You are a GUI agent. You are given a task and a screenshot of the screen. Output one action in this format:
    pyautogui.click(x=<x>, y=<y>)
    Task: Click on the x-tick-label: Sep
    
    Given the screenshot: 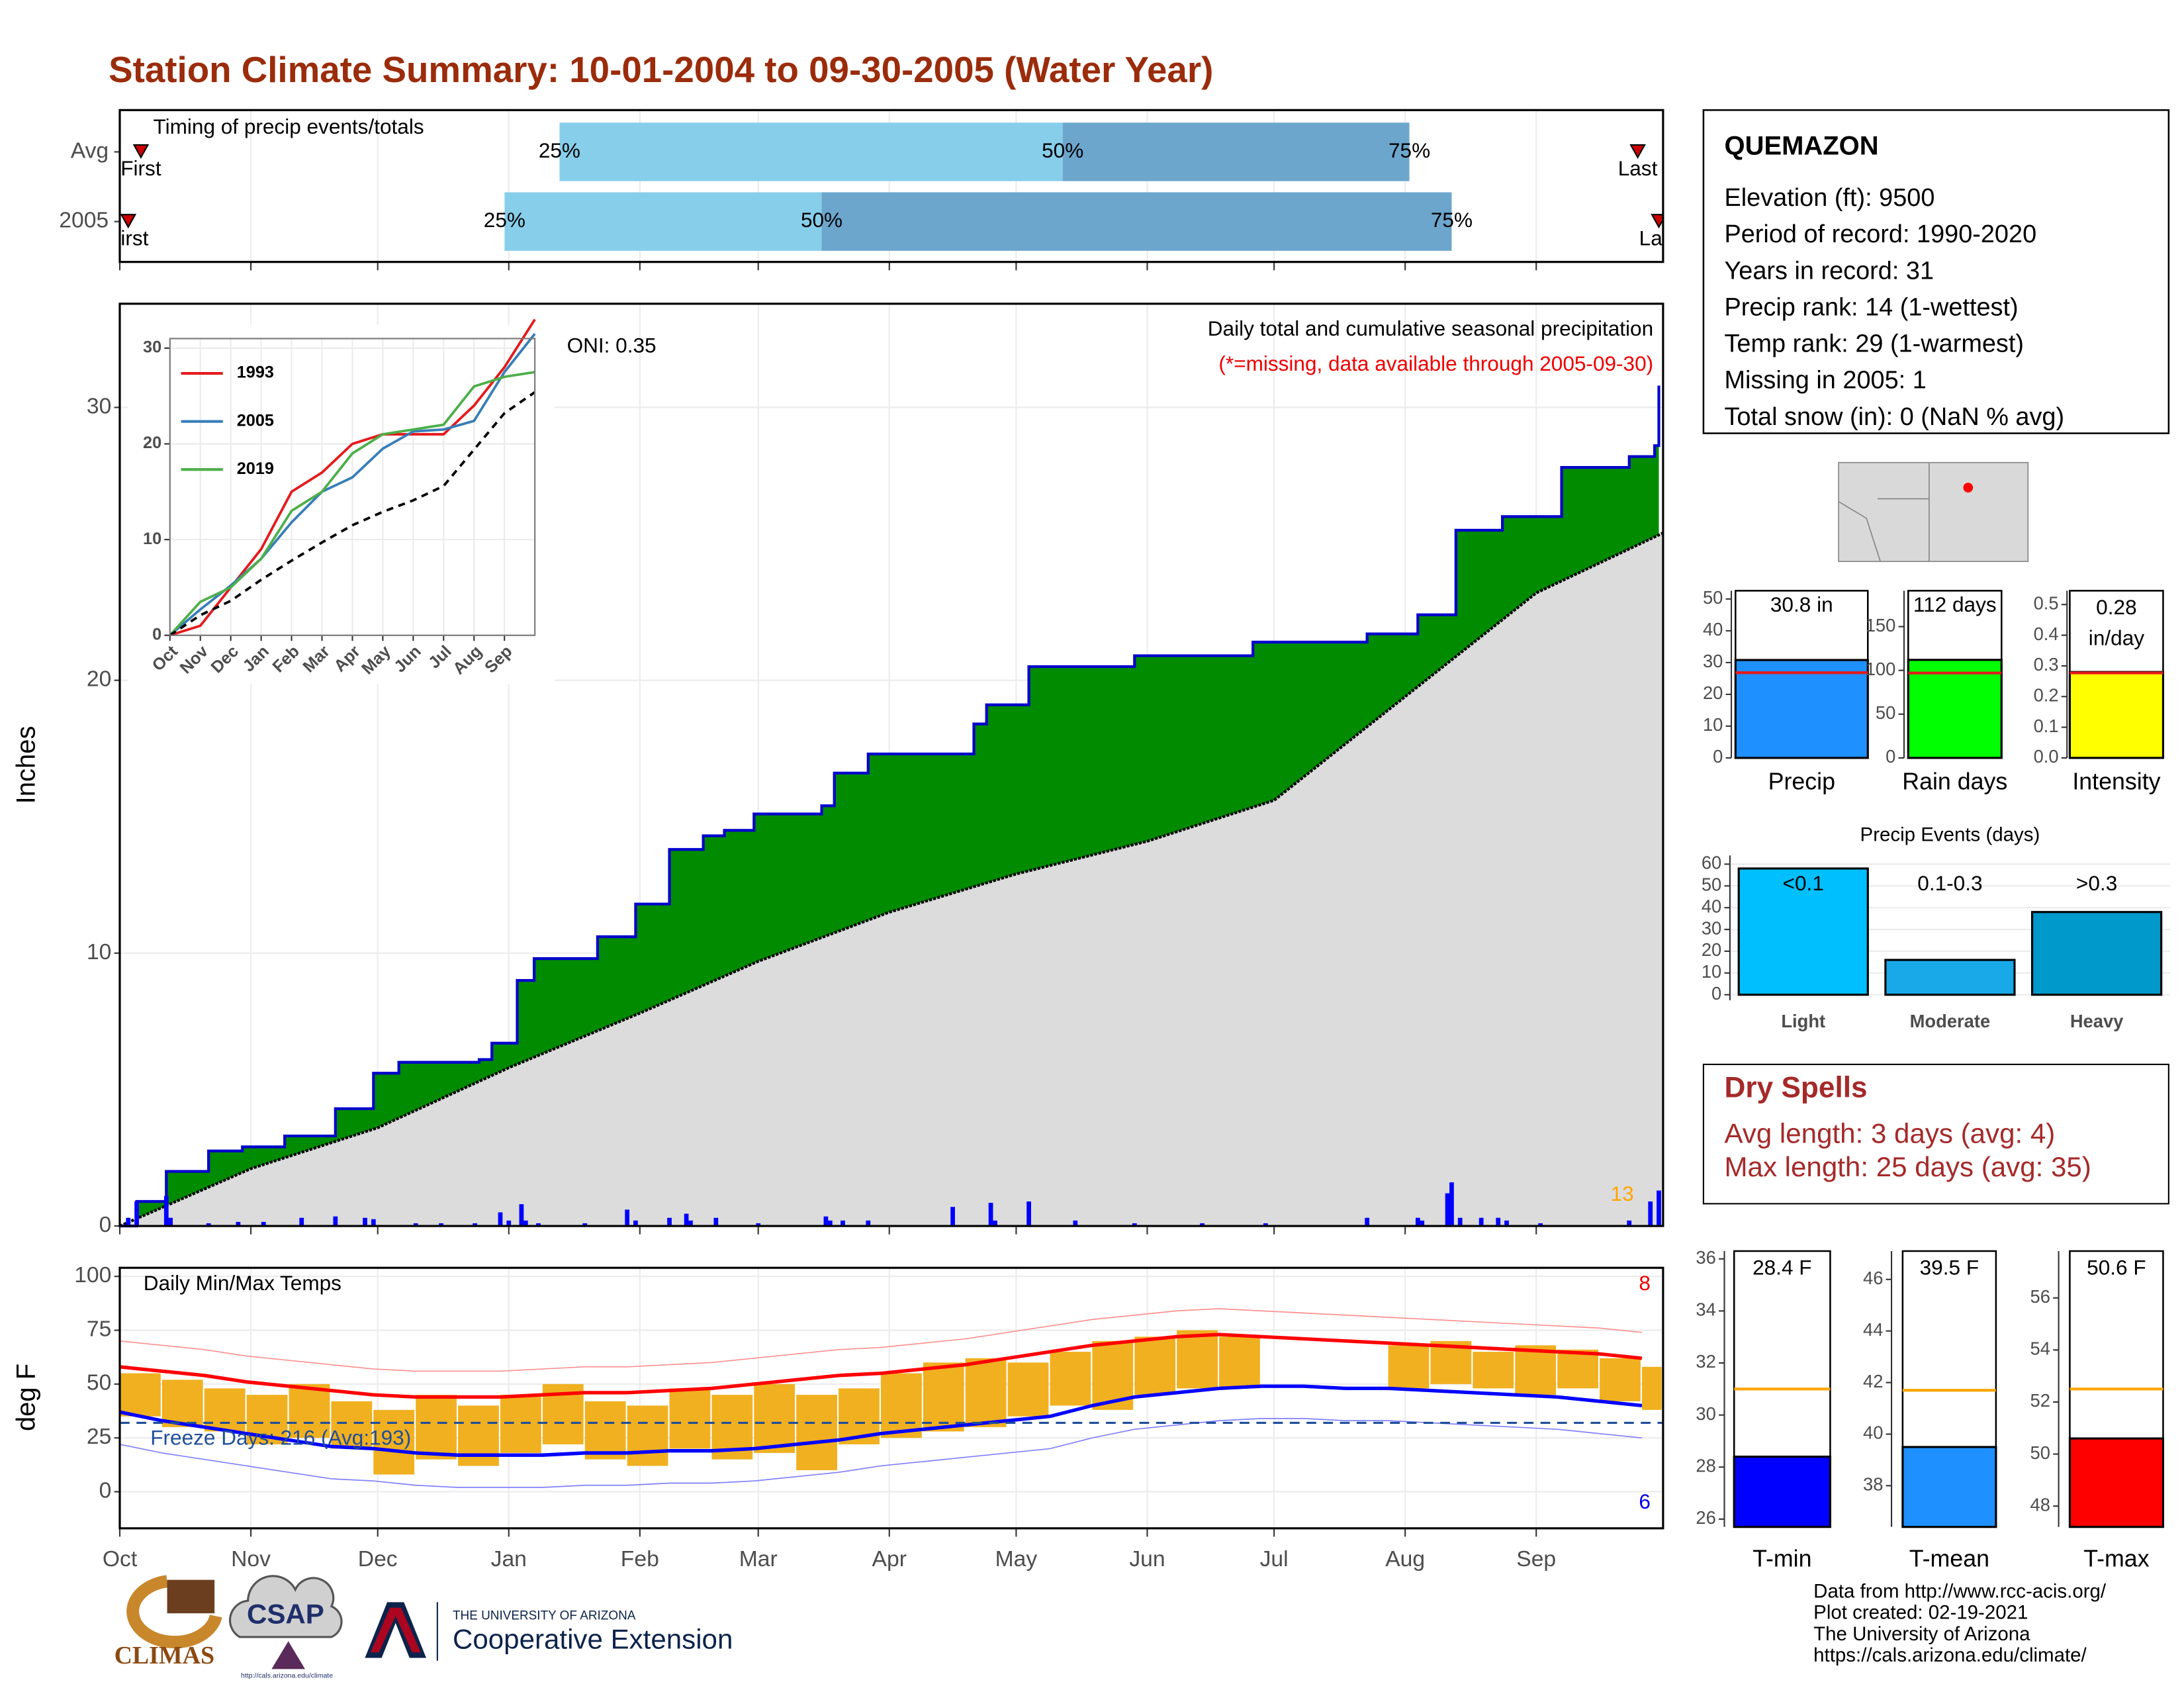 What is the action you would take?
    pyautogui.click(x=1536, y=1559)
    